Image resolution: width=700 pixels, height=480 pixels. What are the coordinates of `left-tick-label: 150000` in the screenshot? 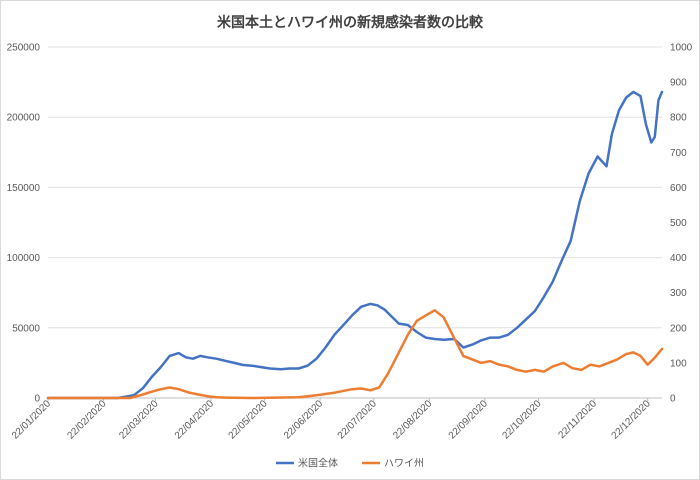 It's located at (24, 188).